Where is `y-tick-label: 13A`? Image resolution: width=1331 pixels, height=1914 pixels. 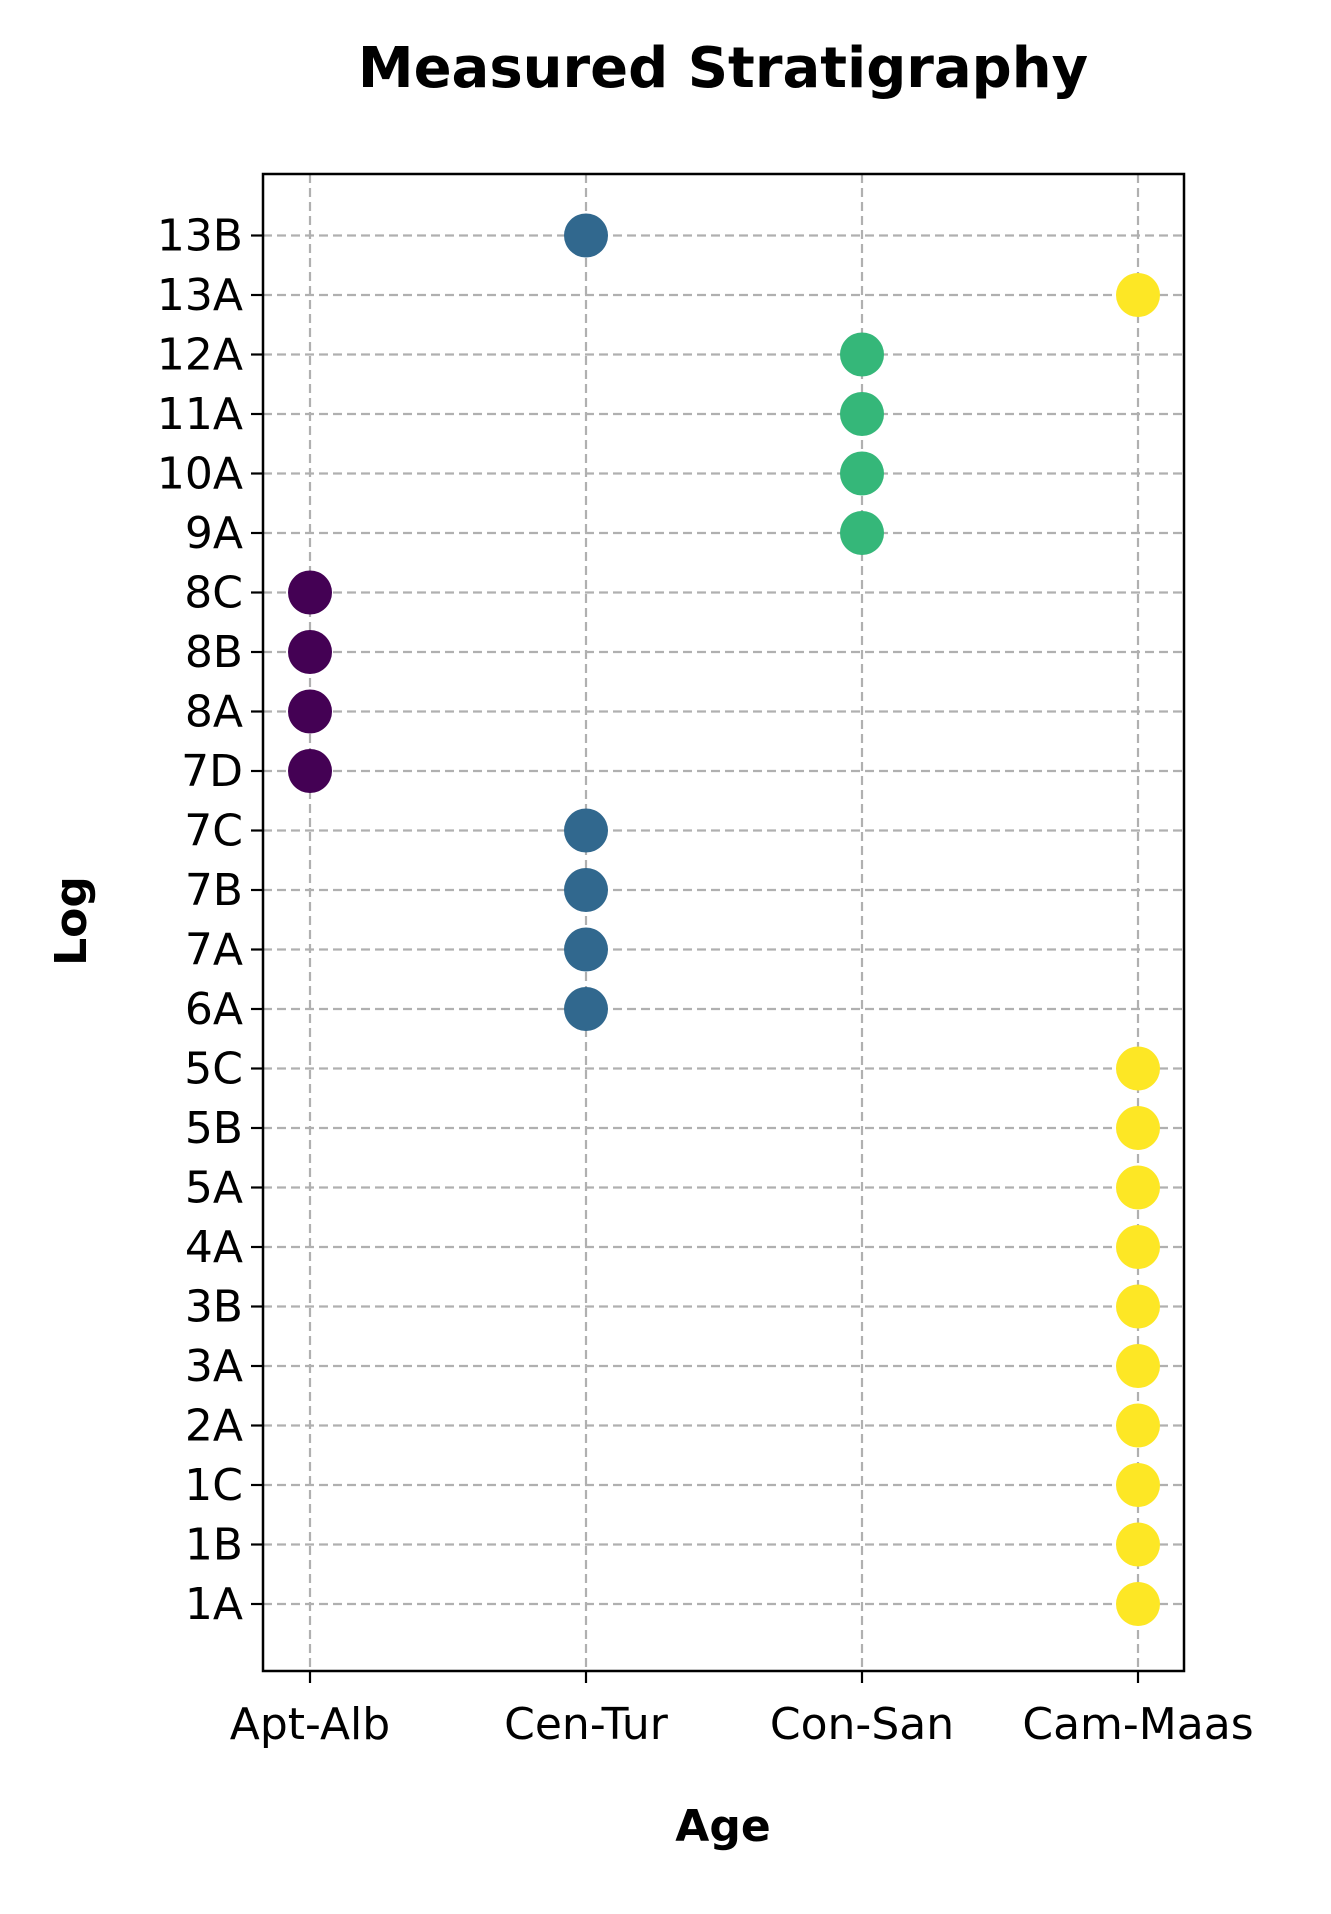
y-tick-label: 13A is located at coordinates (200, 295).